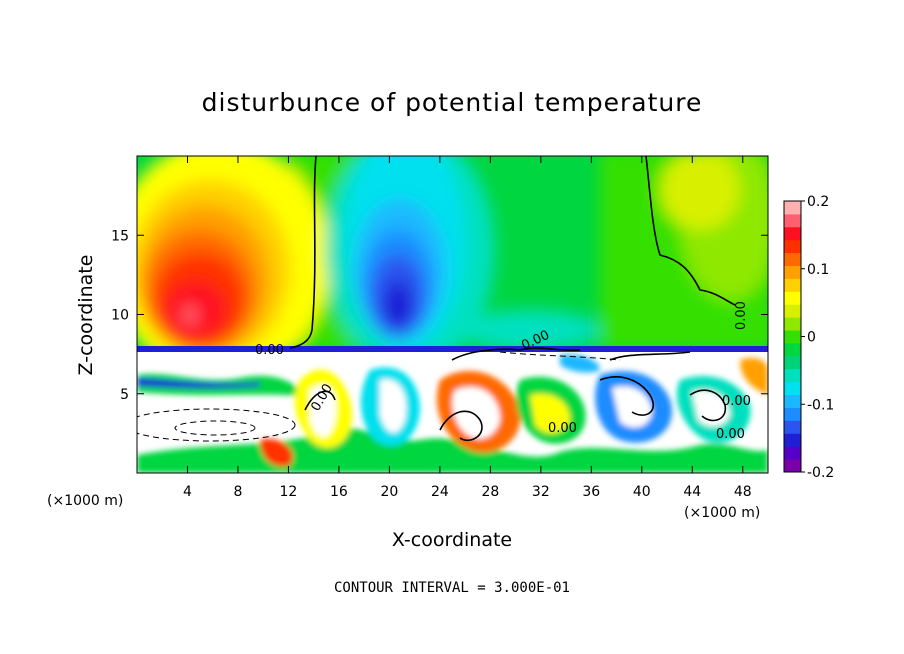 The width and height of the screenshot is (904, 654). I want to click on x-tick-label: 28, so click(490, 492).